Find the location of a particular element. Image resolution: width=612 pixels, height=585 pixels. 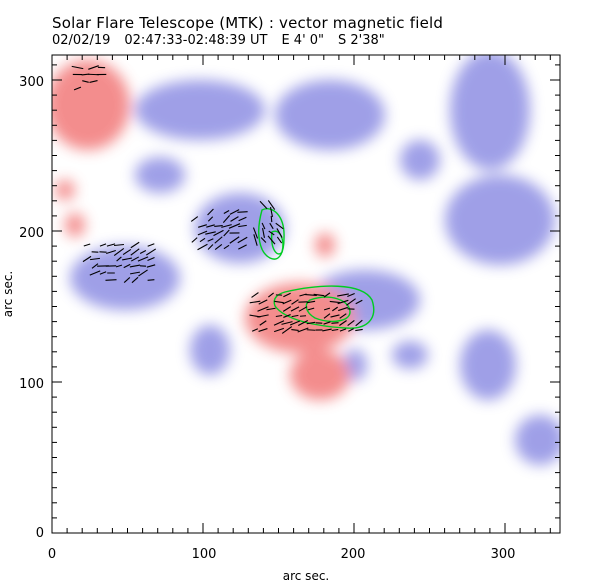

y-axis-label: arc sec. is located at coordinates (8, 294).